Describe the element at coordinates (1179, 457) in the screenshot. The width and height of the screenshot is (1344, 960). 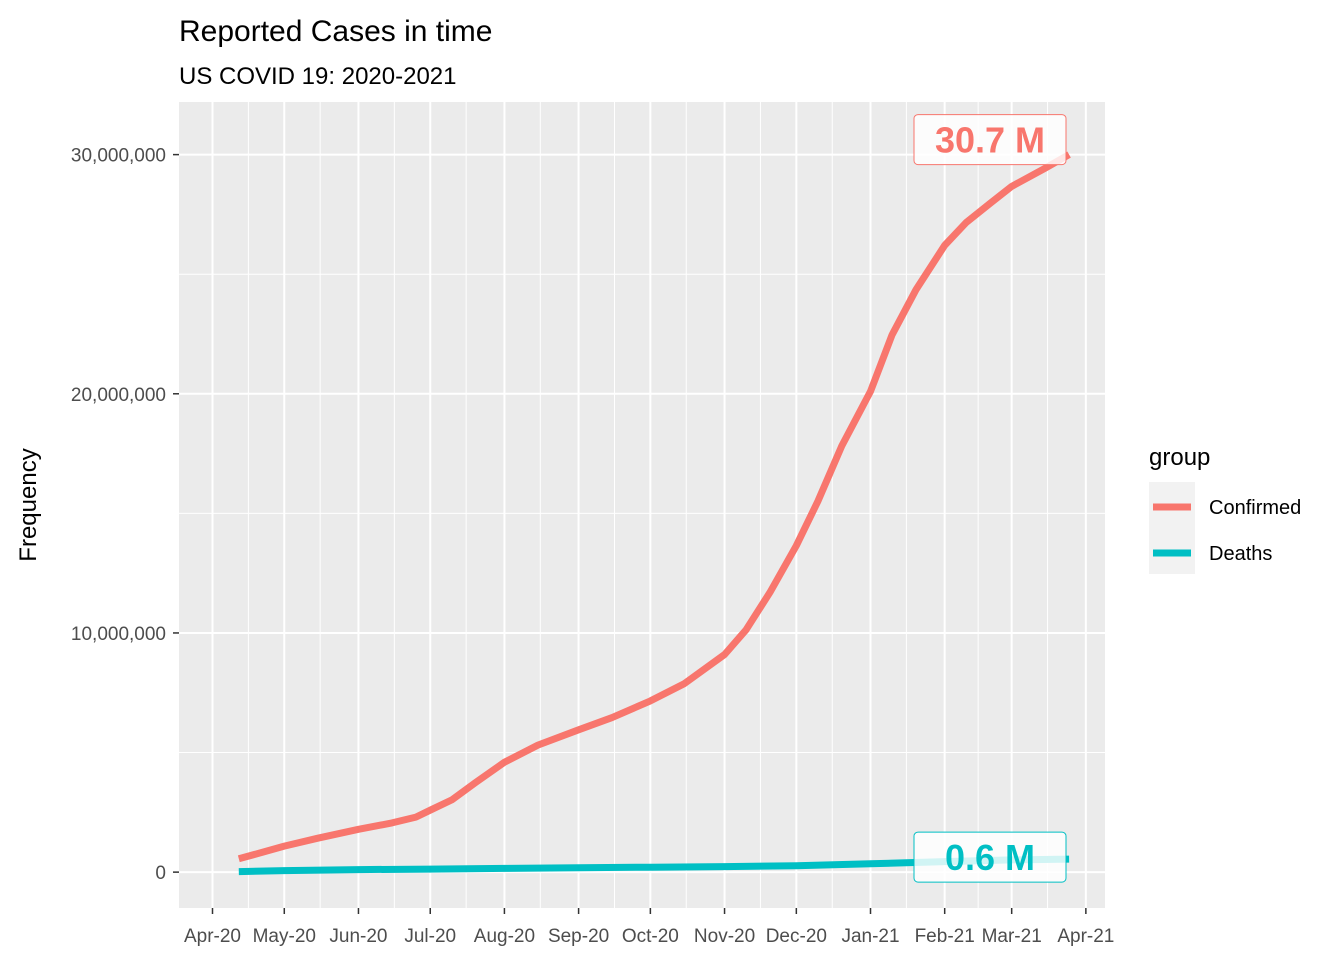
I see `legend-title: group` at that location.